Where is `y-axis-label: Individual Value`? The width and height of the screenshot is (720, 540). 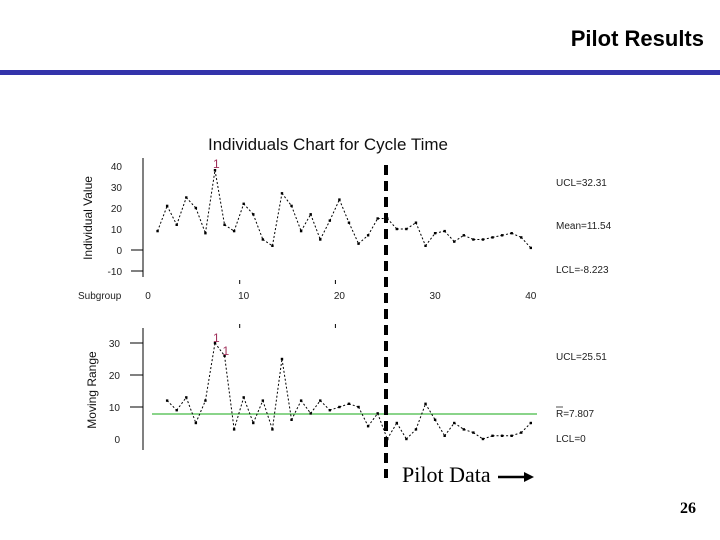
y-axis-label: Individual Value is located at coordinates (88, 218).